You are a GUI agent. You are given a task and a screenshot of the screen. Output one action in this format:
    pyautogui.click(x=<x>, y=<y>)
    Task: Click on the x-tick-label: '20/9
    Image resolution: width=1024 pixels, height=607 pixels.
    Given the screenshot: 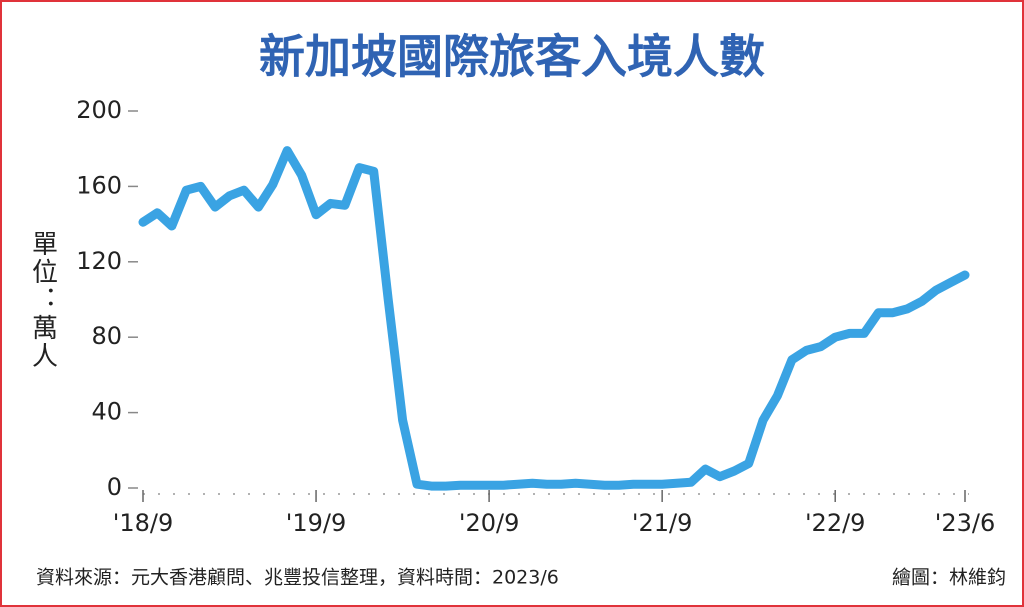 What is the action you would take?
    pyautogui.click(x=489, y=523)
    